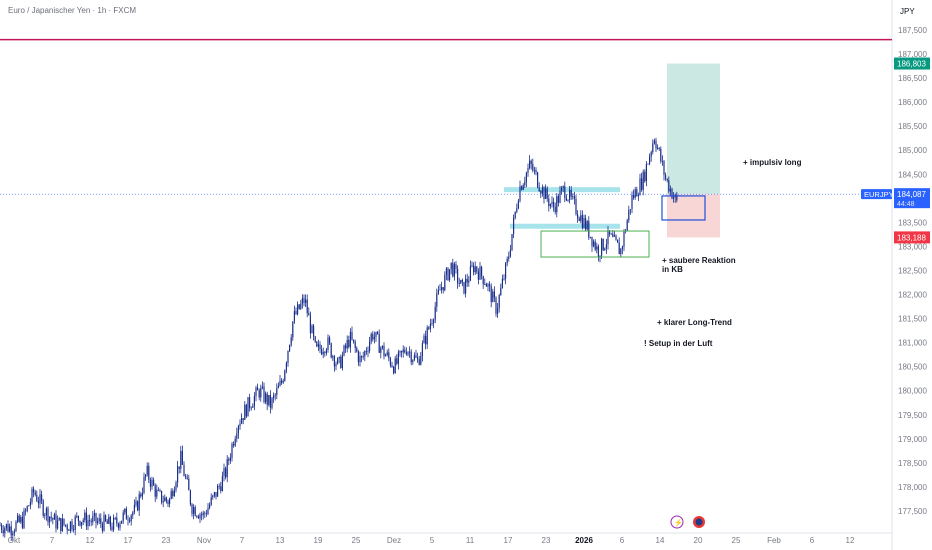 This screenshot has width=932, height=550. What do you see at coordinates (912, 246) in the screenshot?
I see `price-axis-tick: 183,000` at bounding box center [912, 246].